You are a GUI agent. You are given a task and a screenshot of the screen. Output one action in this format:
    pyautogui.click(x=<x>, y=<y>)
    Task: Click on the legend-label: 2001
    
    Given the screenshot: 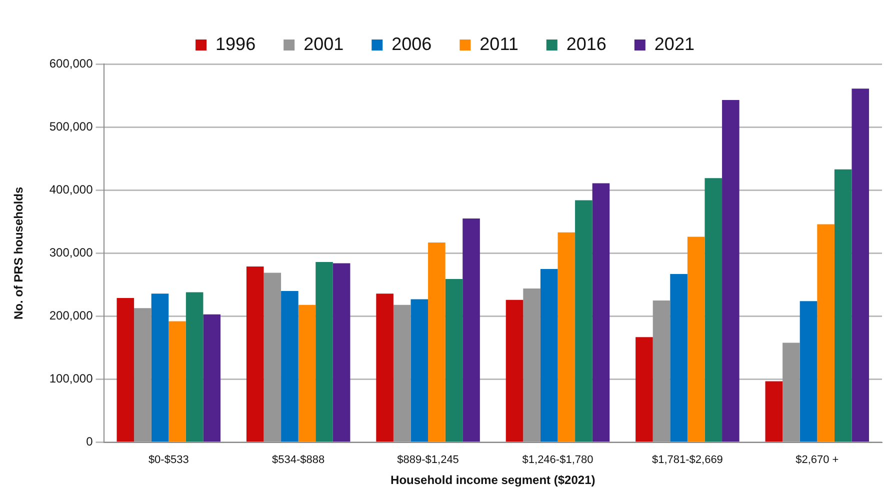 What is the action you would take?
    pyautogui.click(x=324, y=44)
    